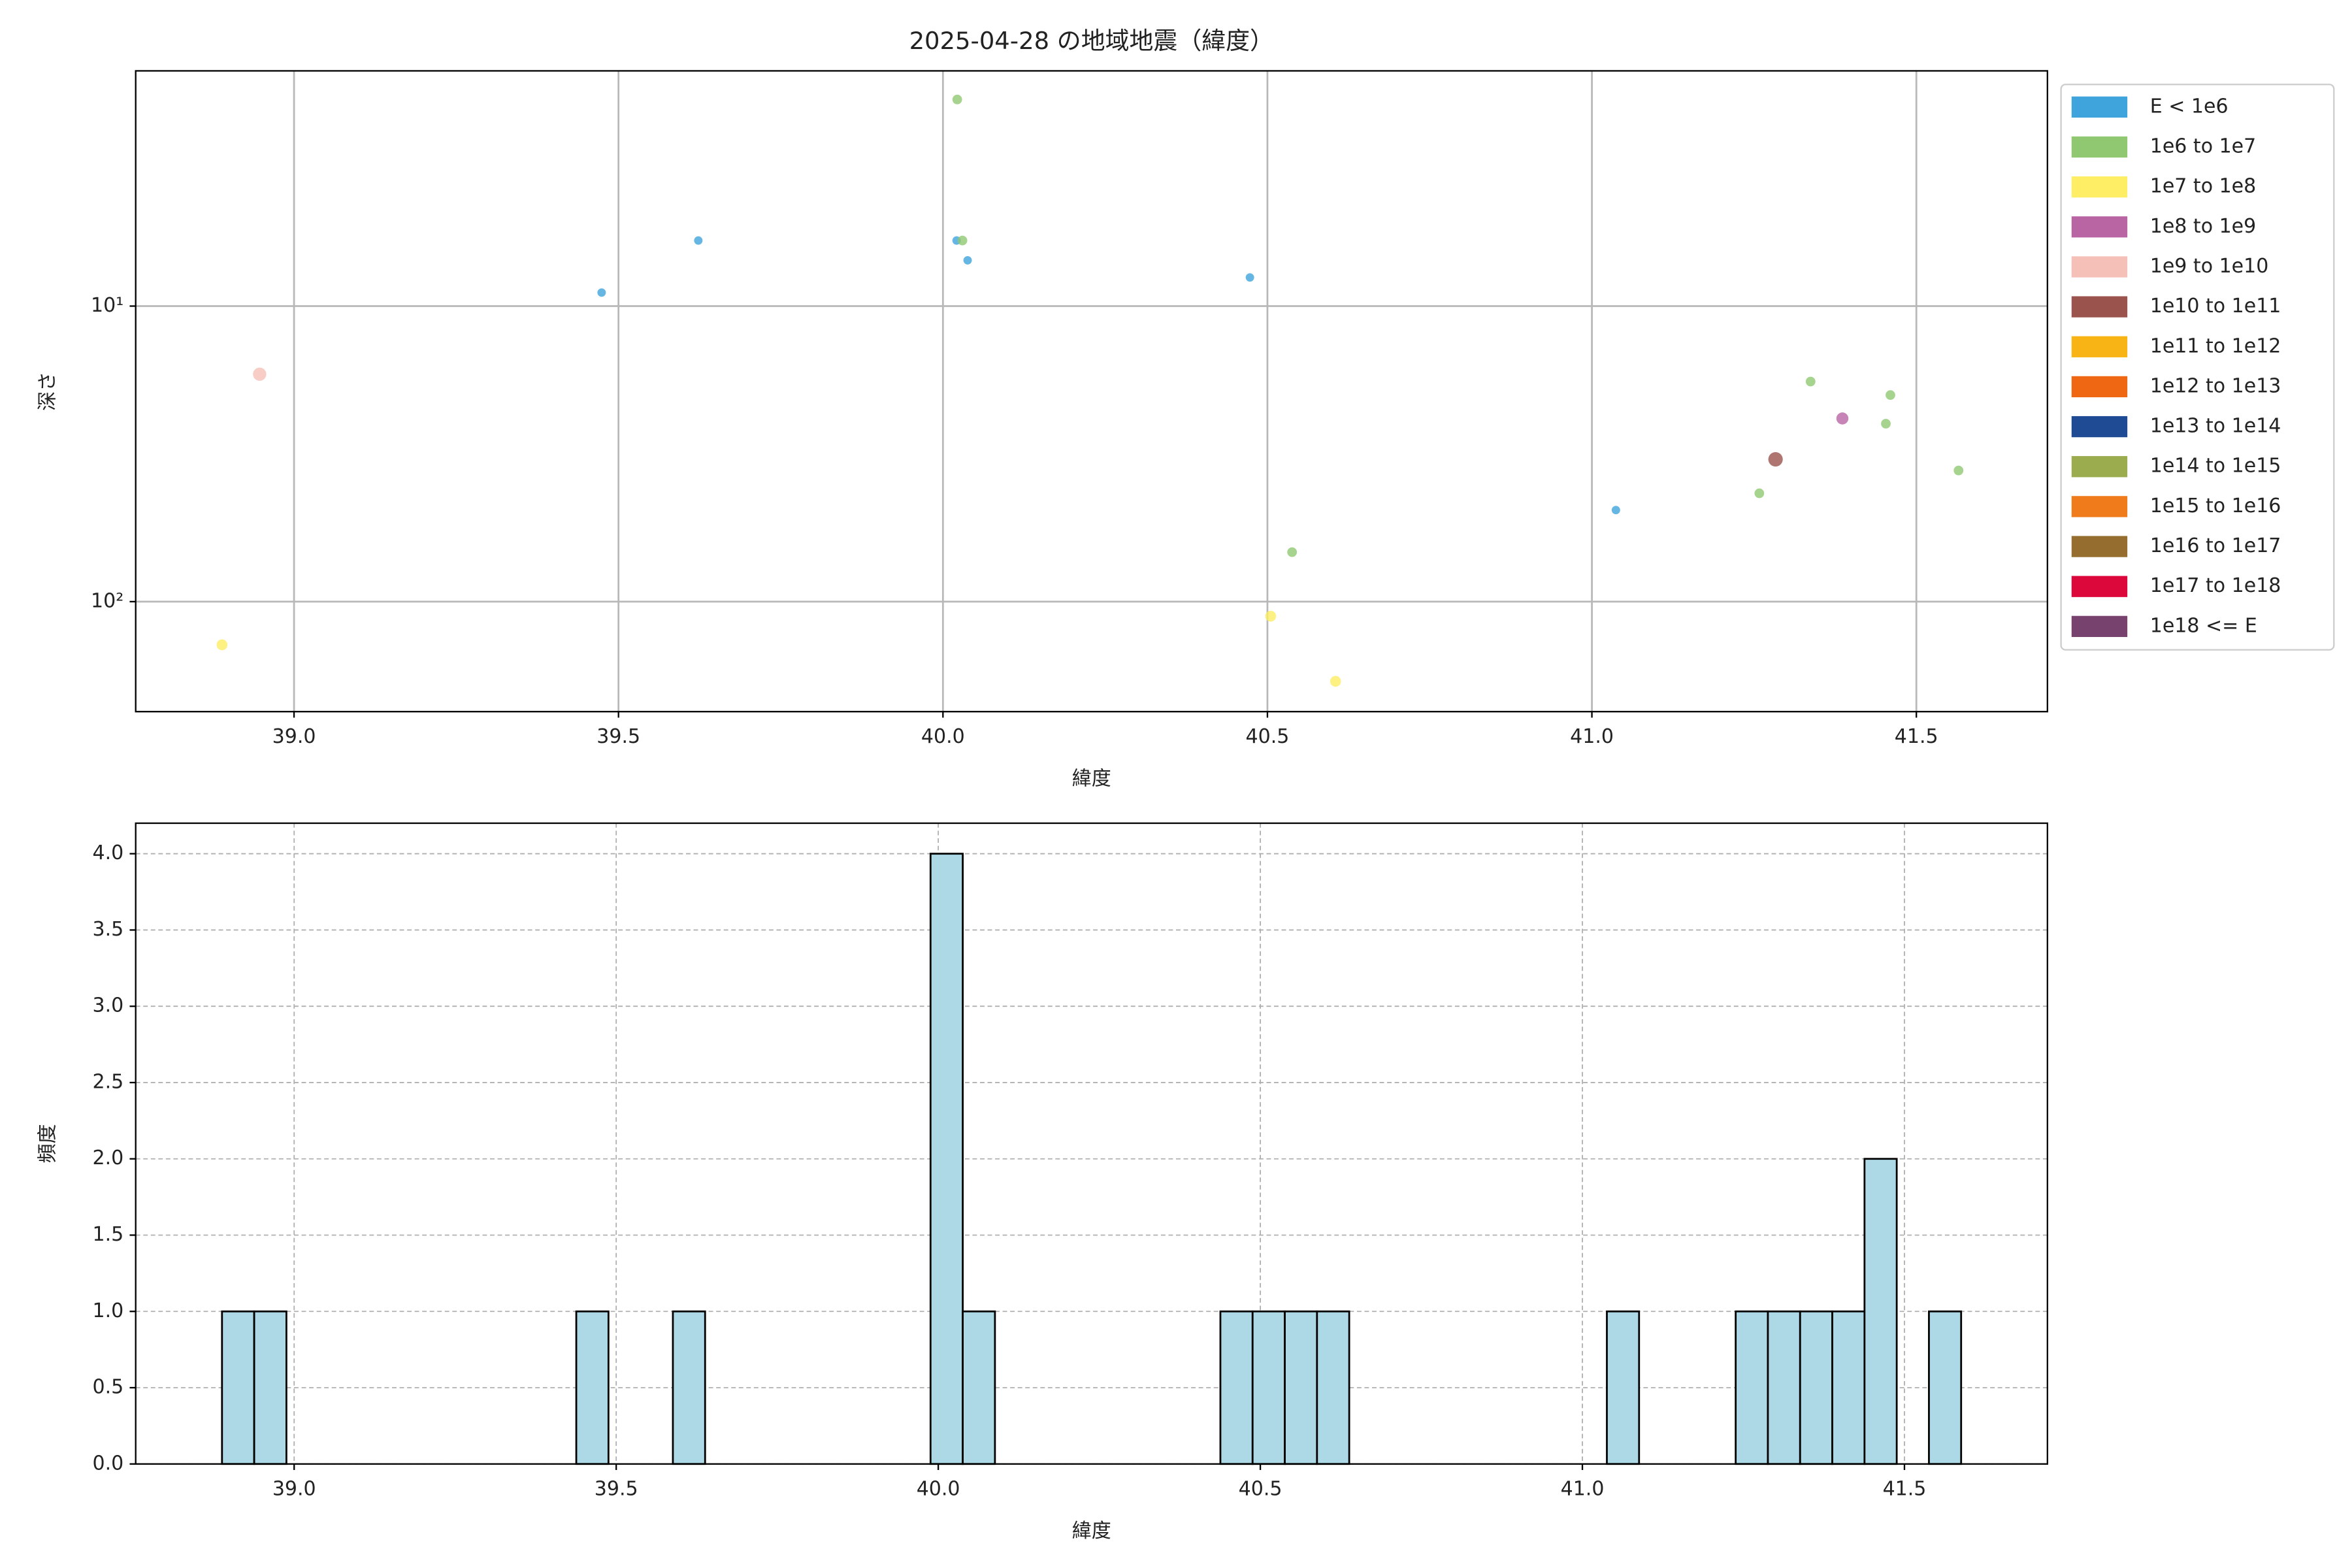 Image resolution: width=2352 pixels, height=1568 pixels. What do you see at coordinates (108, 1005) in the screenshot?
I see `y-tick-label: 3.0` at bounding box center [108, 1005].